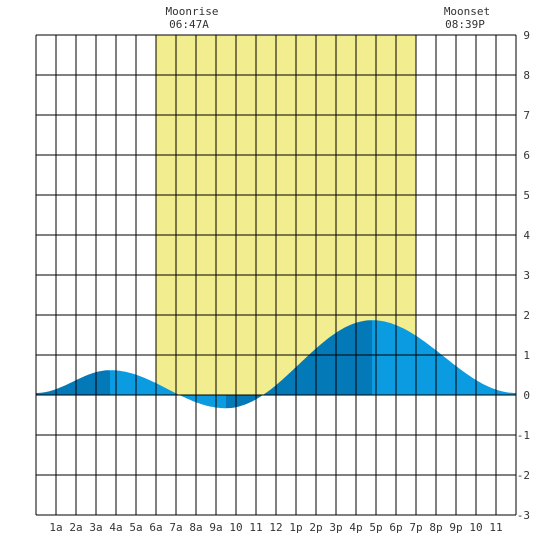 This screenshot has height=550, width=550. Describe the element at coordinates (192, 11) in the screenshot. I see `moonrise-label: Moonrise` at that location.